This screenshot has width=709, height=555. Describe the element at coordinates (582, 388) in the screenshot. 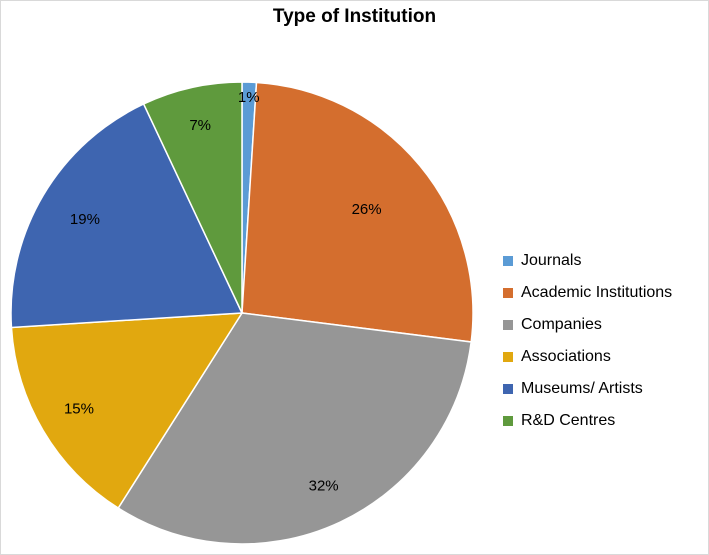

I see `legend-label: Museums/ Artists` at that location.